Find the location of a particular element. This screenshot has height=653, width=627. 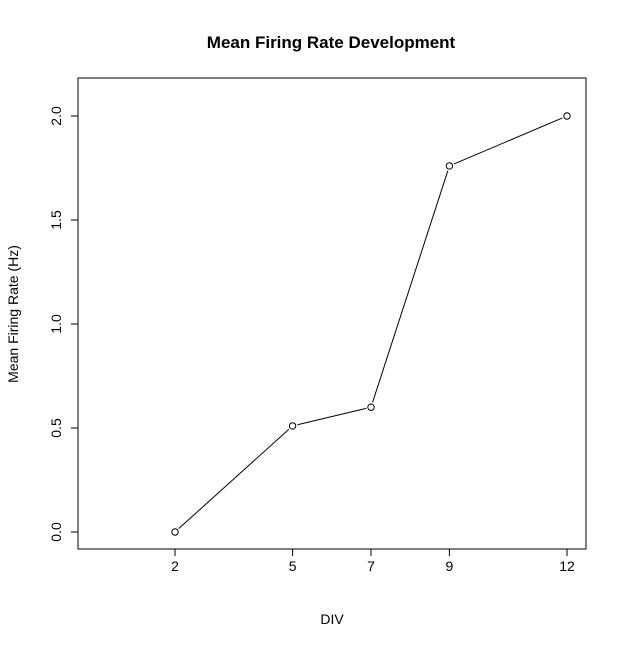

y-tick-label: 2.0 is located at coordinates (56, 116).